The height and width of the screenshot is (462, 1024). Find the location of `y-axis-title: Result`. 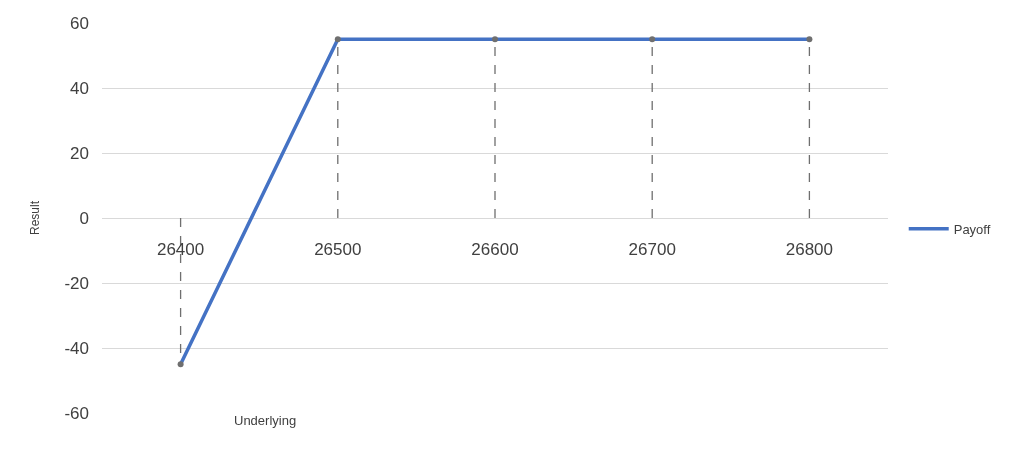

y-axis-title: Result is located at coordinates (34, 218).